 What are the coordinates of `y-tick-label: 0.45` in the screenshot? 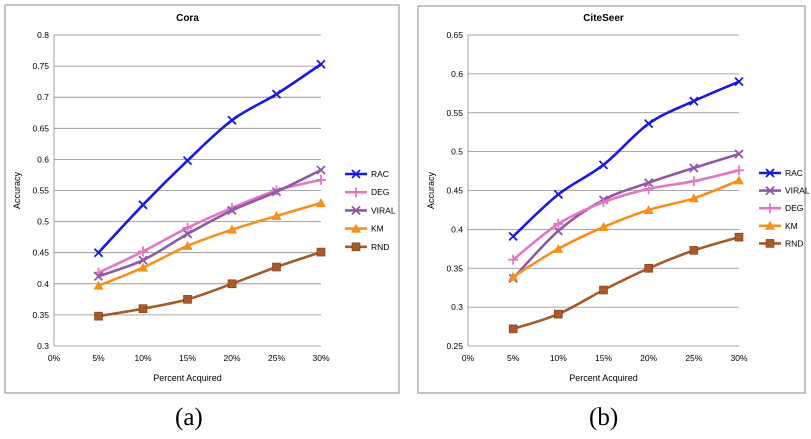 It's located at (454, 191).